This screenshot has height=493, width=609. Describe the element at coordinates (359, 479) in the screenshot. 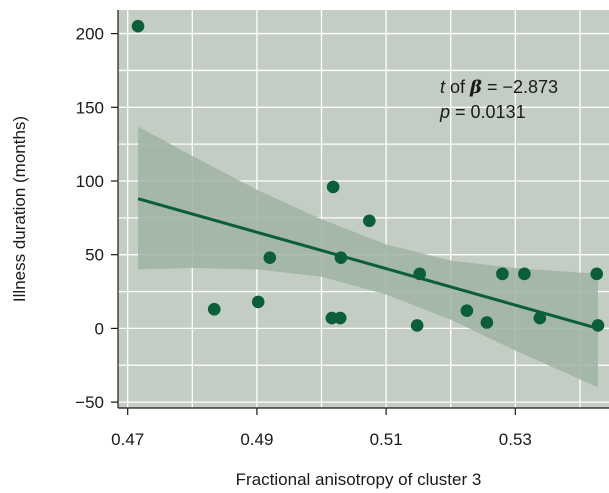

I see `x-axis-label: Fractional anisotropy of cluster 3` at that location.